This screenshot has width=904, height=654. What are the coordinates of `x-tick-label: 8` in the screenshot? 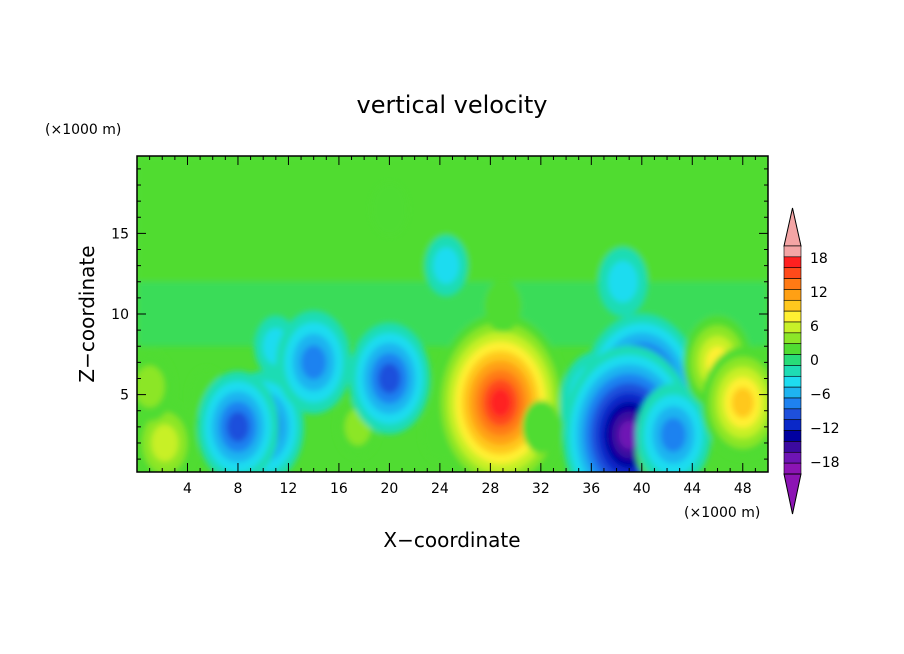 It's located at (237, 489).